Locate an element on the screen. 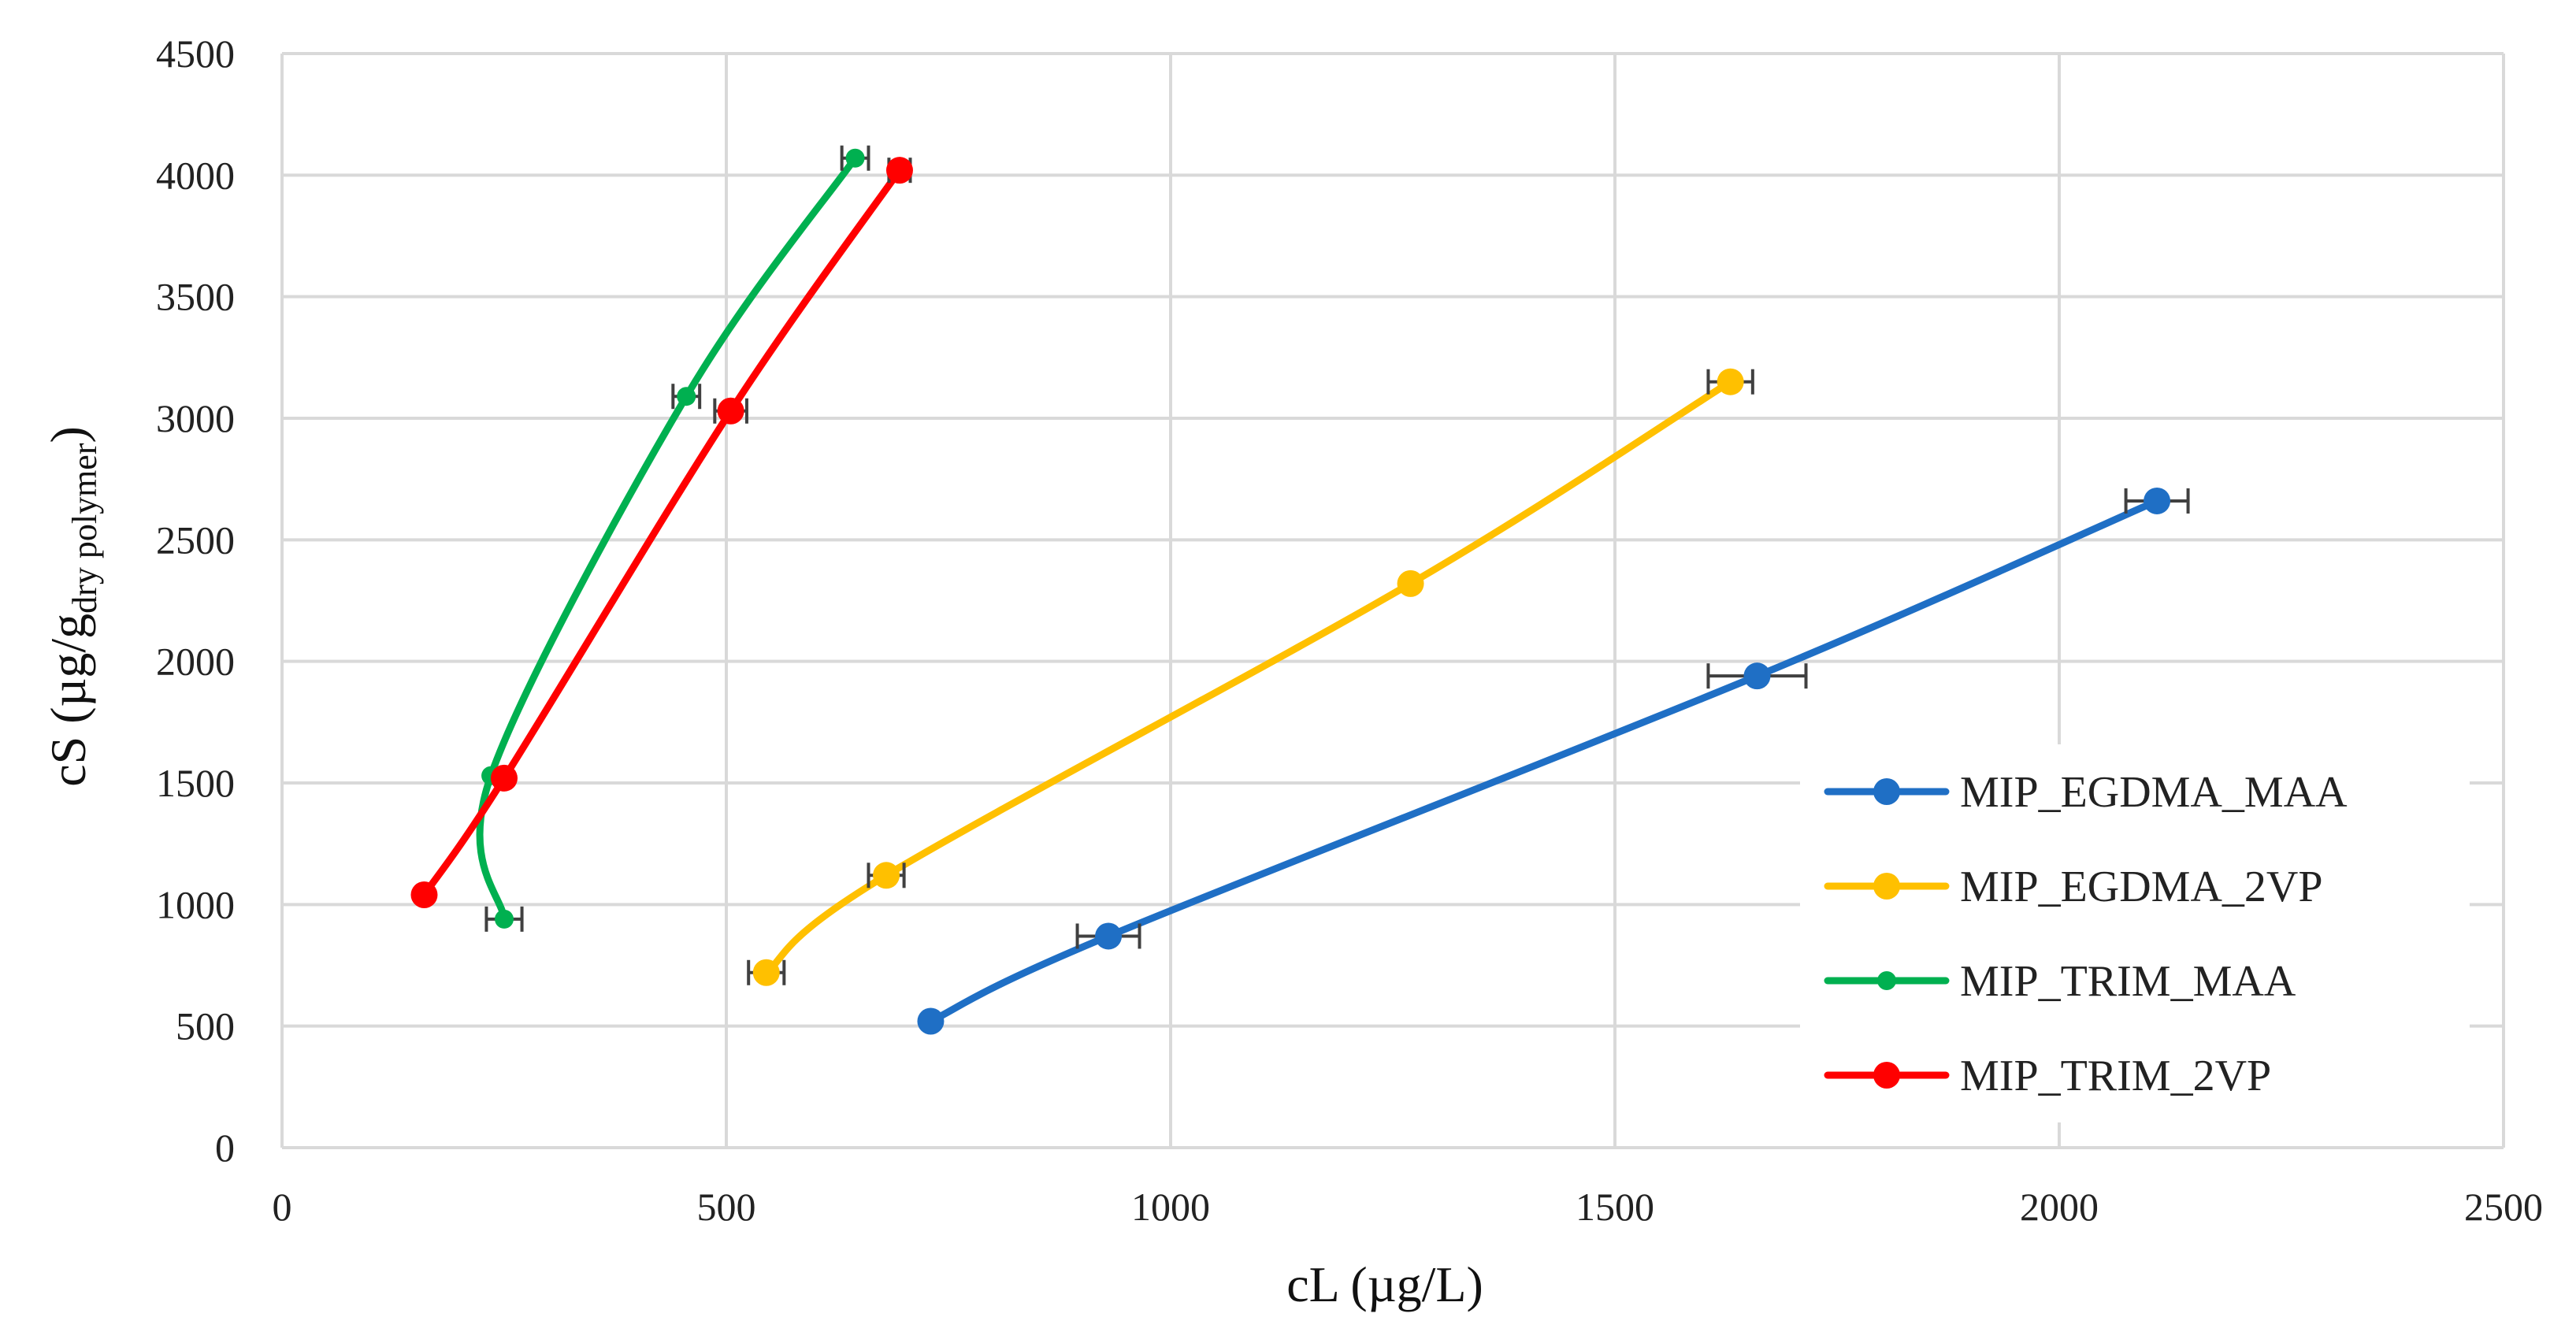 The width and height of the screenshot is (2576, 1343). y-tick-label: 3500 is located at coordinates (195, 297).